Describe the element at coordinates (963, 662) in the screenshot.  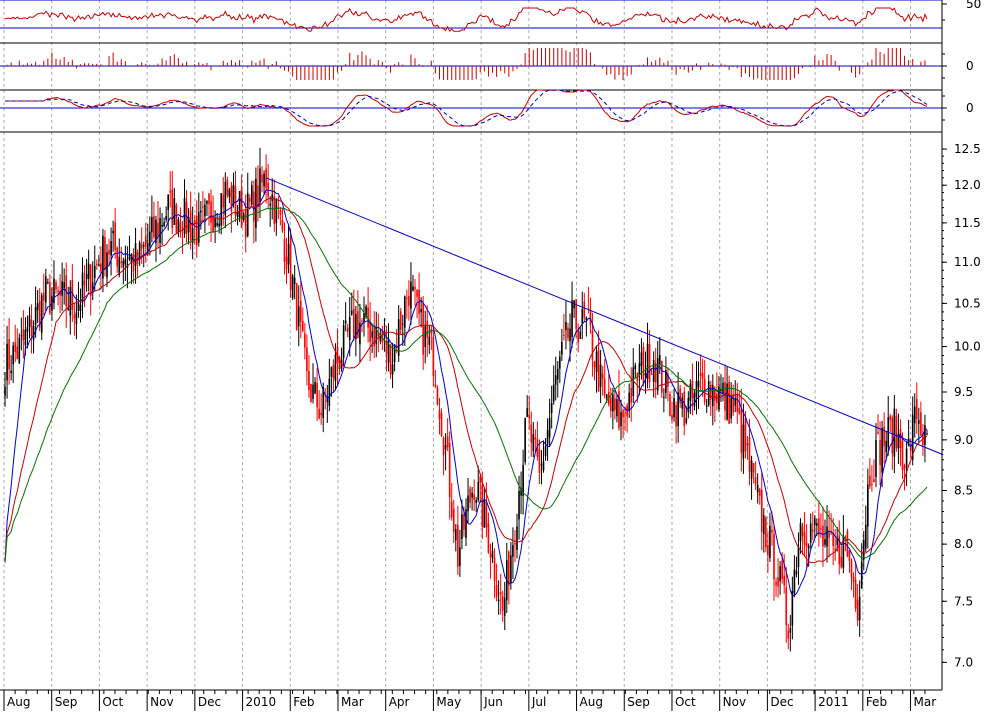
I see `price-tick-label-11: 7.0` at that location.